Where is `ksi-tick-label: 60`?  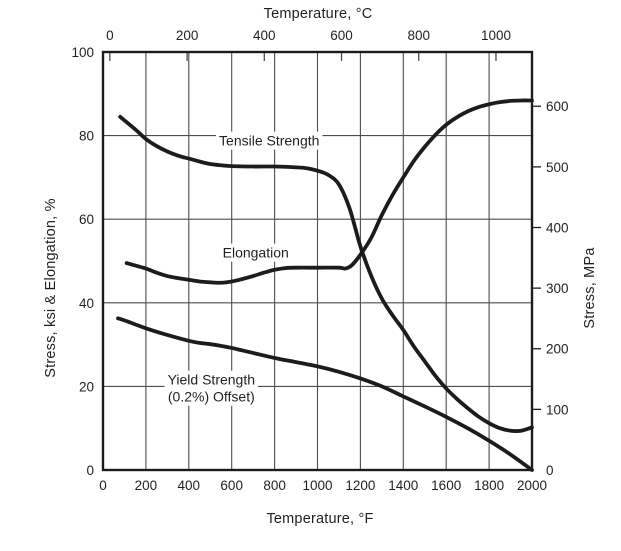
ksi-tick-label: 60 is located at coordinates (86, 219).